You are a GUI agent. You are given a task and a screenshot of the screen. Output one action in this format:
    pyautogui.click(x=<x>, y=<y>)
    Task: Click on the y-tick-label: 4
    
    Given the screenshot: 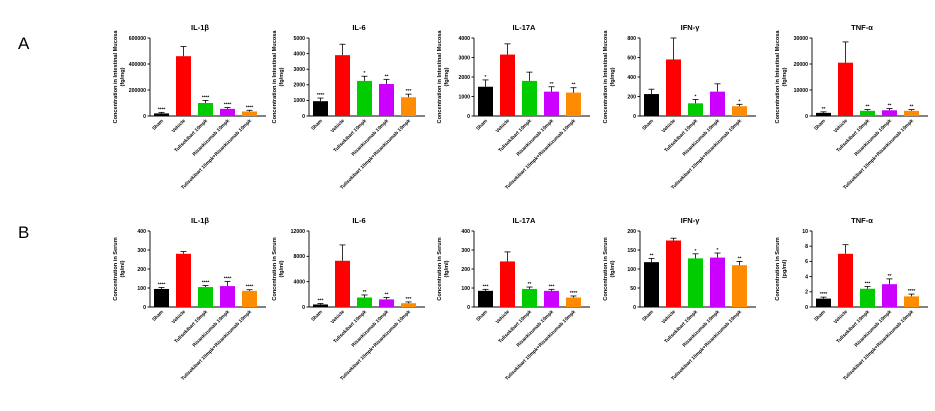 What is the action you would take?
    pyautogui.click(x=806, y=277)
    